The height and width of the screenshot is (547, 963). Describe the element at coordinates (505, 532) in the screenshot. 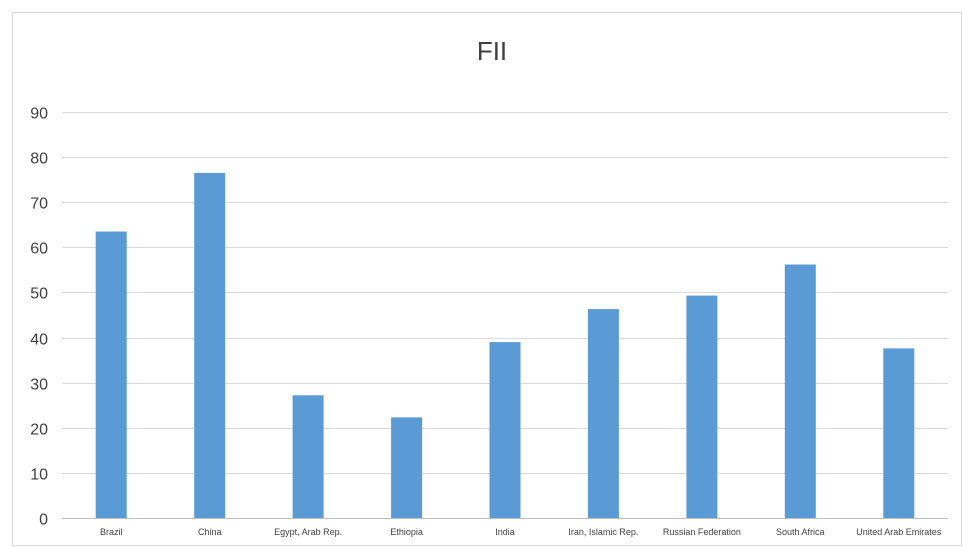

I see `x-tick-label: India` at that location.